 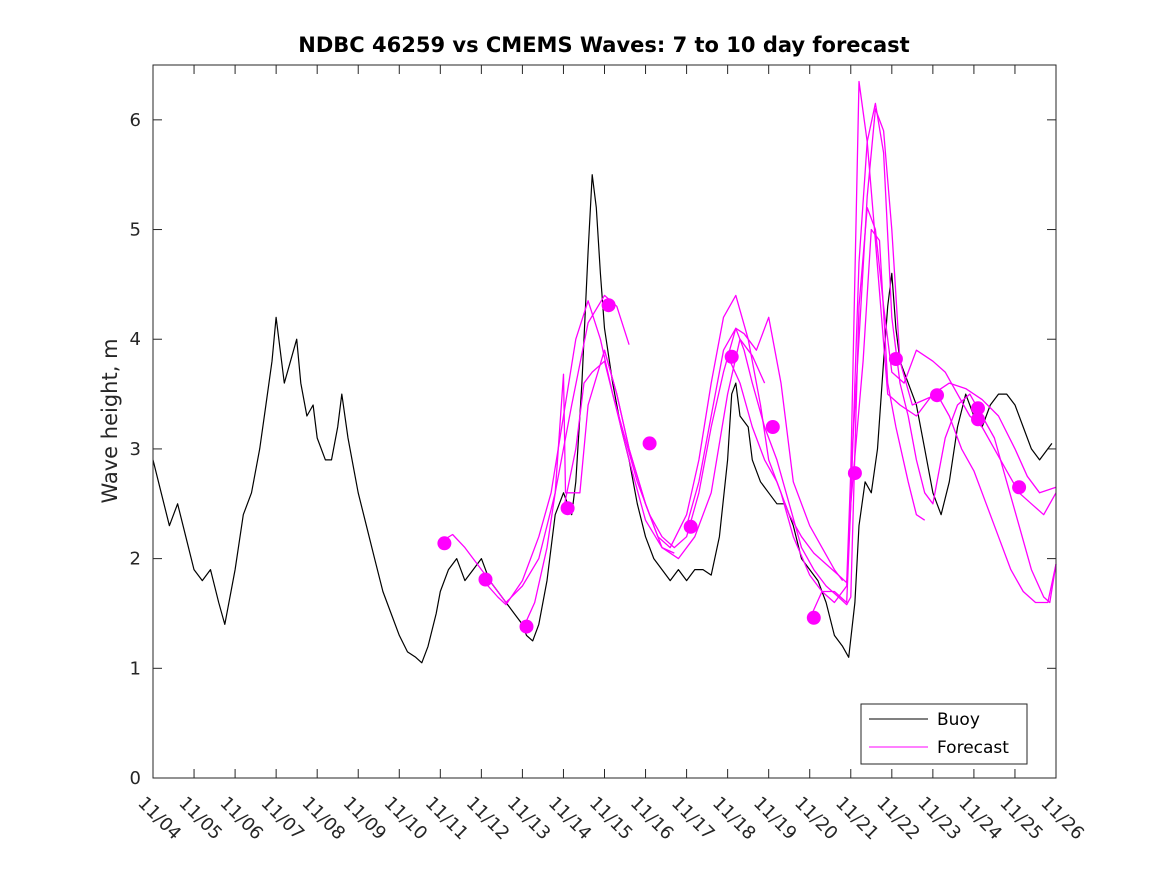 I want to click on y-tick-label-1: 1, so click(x=135, y=668).